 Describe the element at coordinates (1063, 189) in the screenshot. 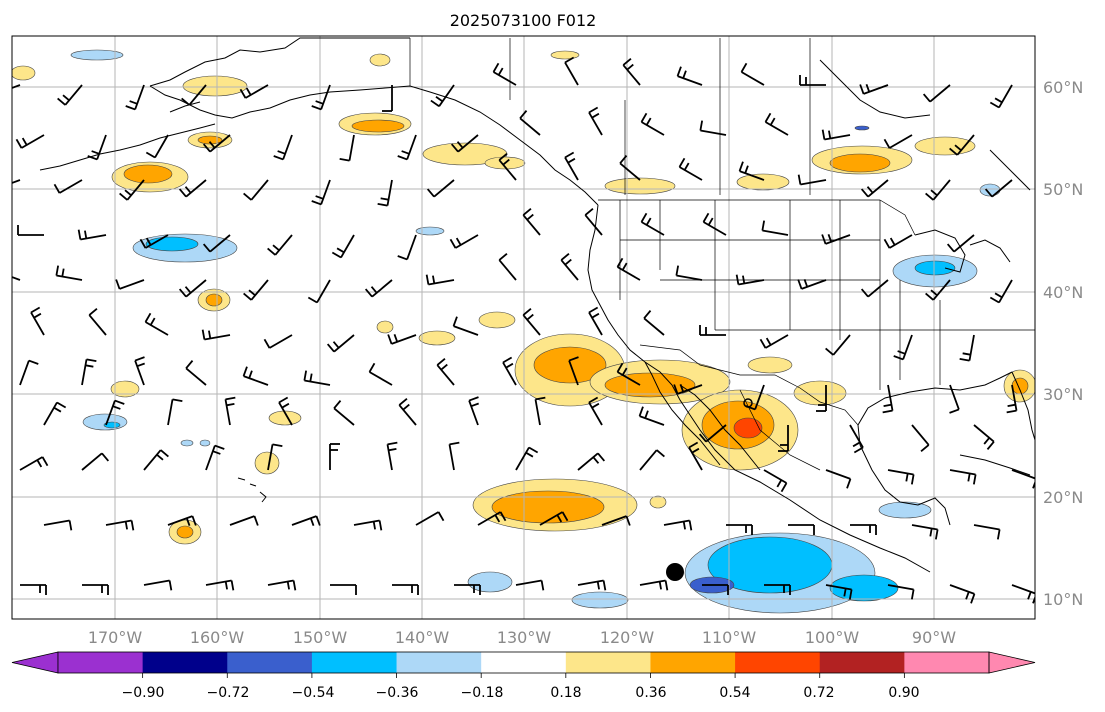

I see `lat-label-50n: 50°N` at that location.